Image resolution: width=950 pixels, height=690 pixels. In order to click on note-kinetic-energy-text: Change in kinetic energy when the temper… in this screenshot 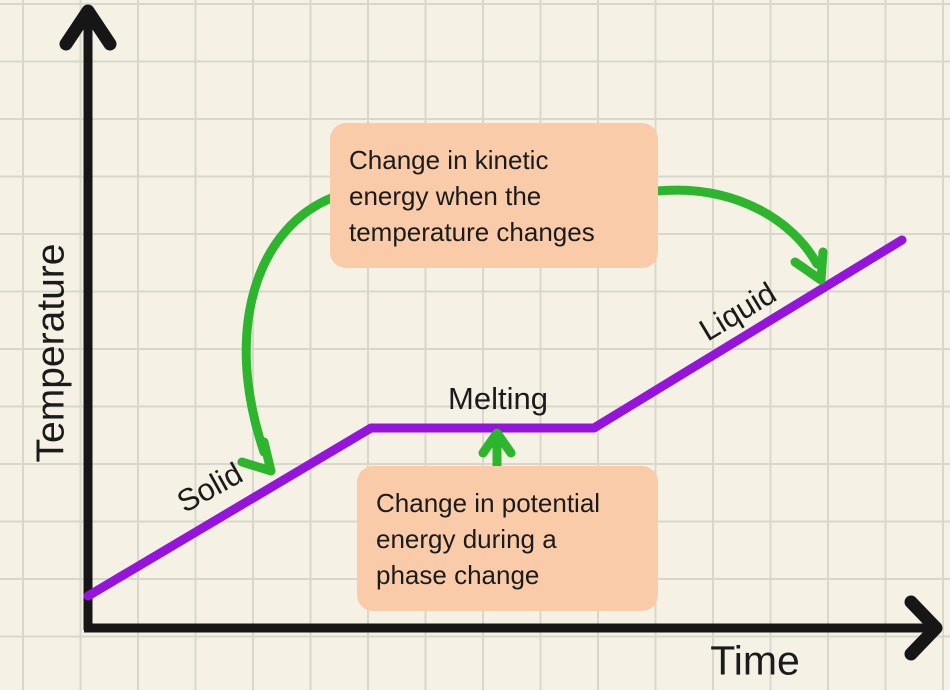, I will do `click(472, 195)`.